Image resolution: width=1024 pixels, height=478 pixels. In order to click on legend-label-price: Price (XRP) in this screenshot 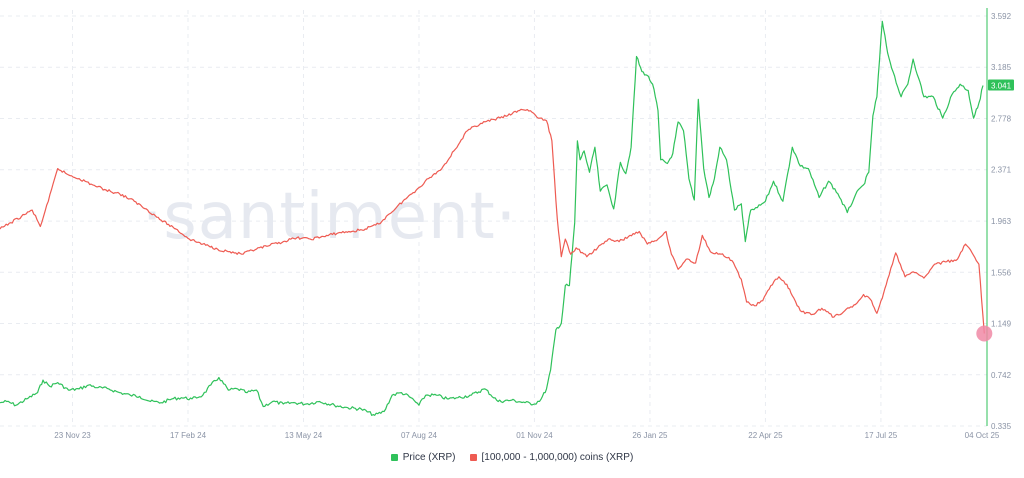, I will do `click(429, 457)`.